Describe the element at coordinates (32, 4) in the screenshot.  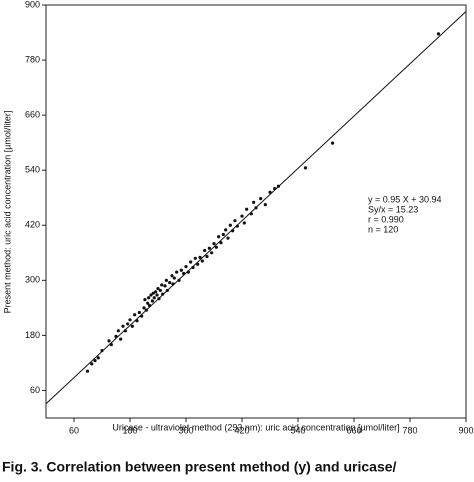
I see `y-tick-label: 900` at that location.